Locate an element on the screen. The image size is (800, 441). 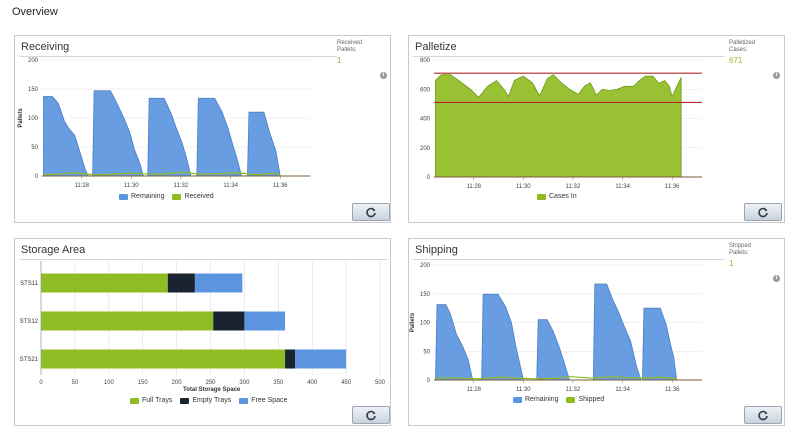
x-tick-label: 11:28 is located at coordinates (81, 186).